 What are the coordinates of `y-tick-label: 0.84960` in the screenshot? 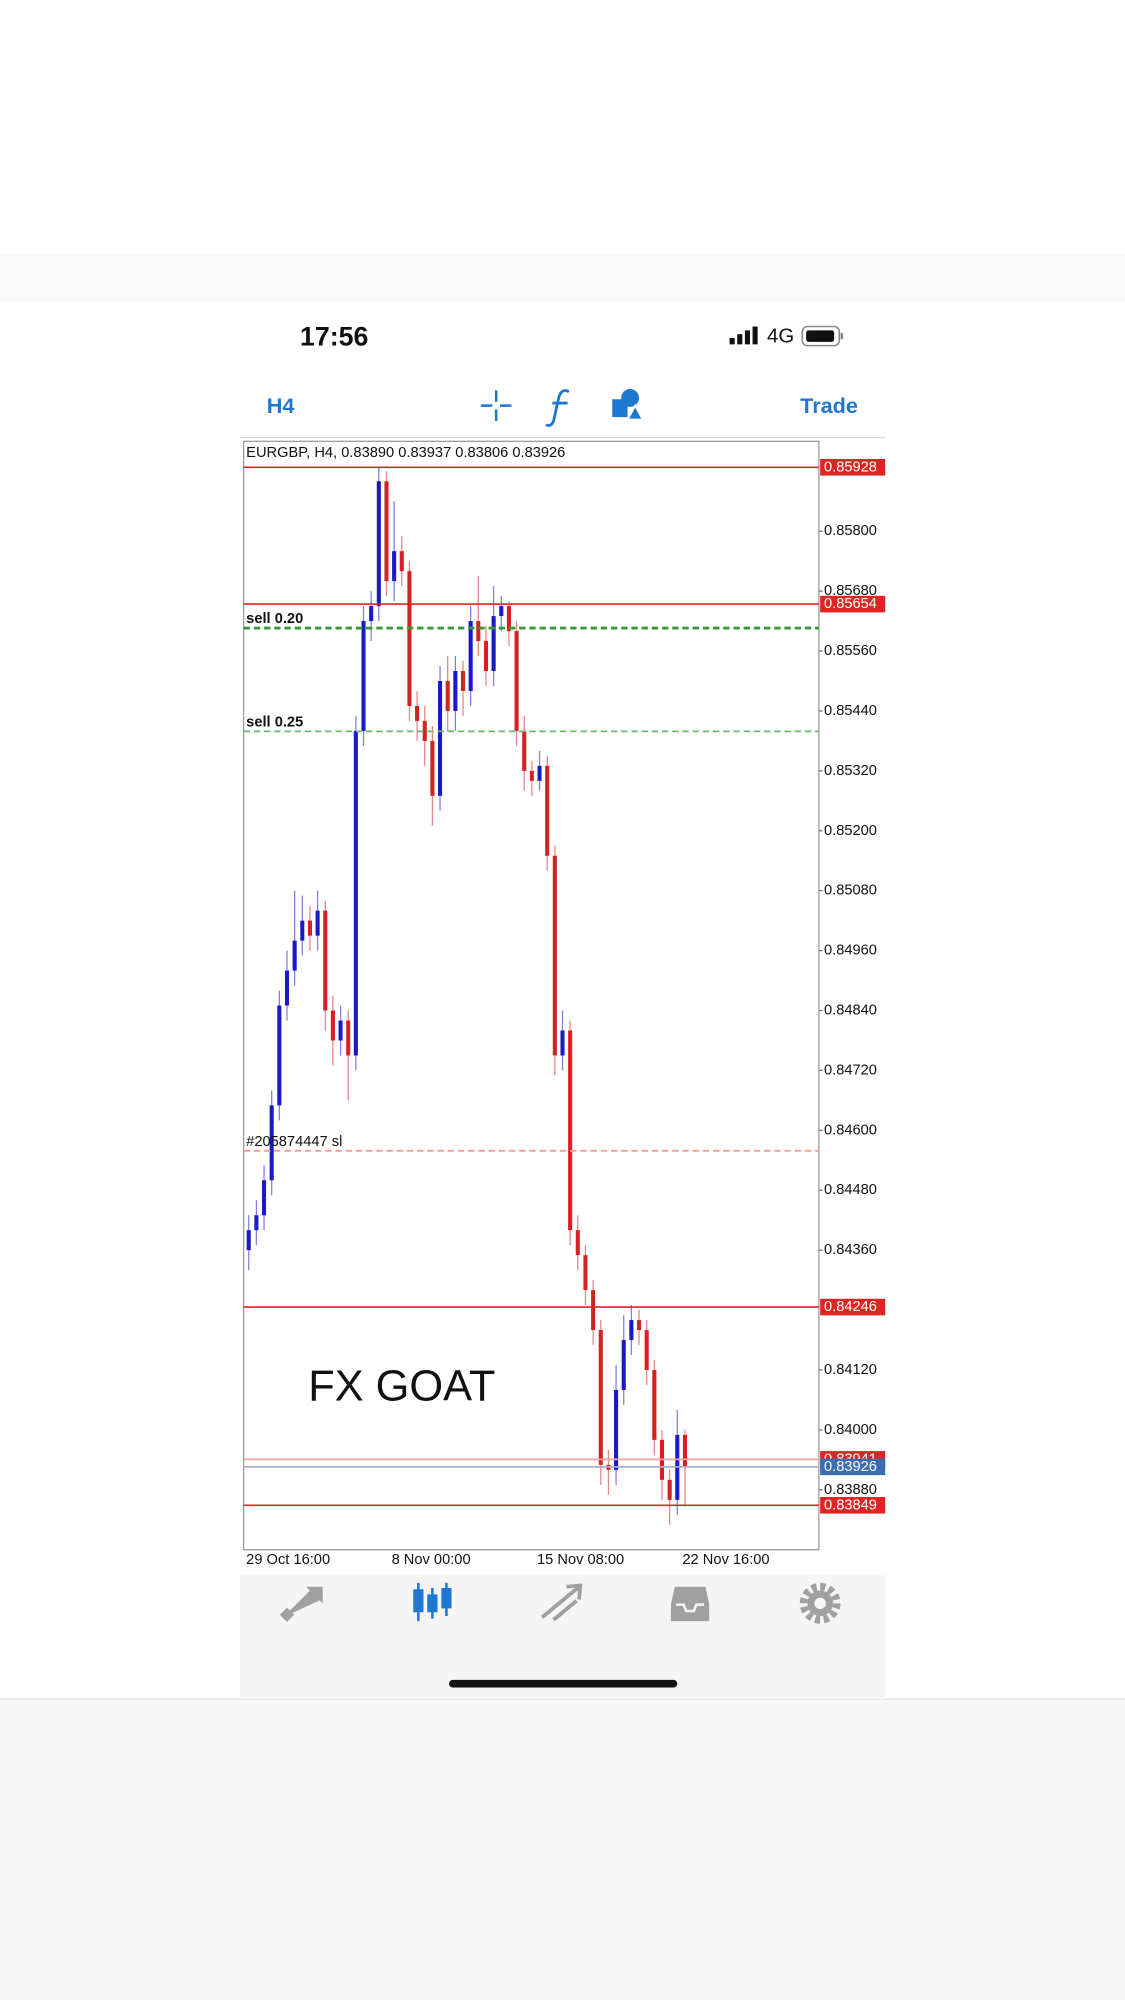 It's located at (850, 951).